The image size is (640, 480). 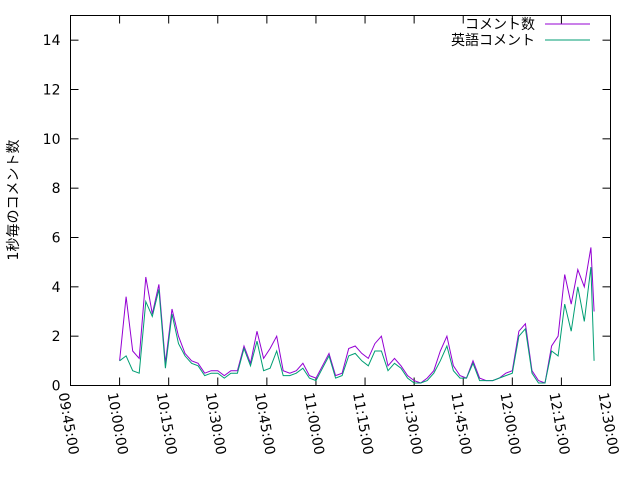 What do you see at coordinates (14, 200) in the screenshot?
I see `y-axis-label: 1秒毎のコメント数` at bounding box center [14, 200].